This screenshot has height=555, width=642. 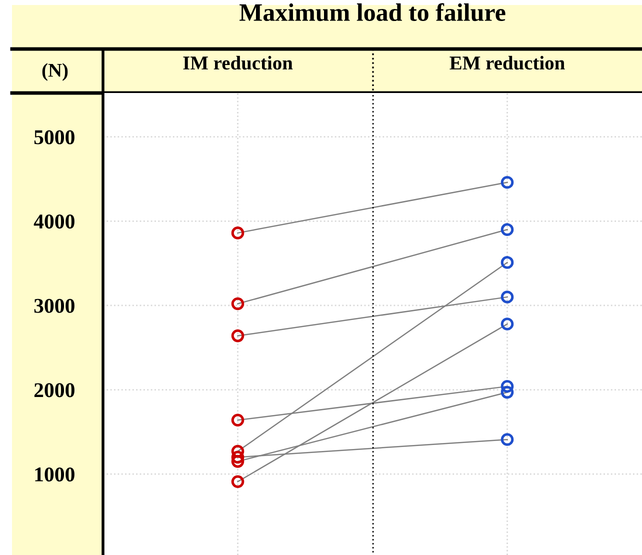 What do you see at coordinates (54, 137) in the screenshot?
I see `y-tick-label: 5000` at bounding box center [54, 137].